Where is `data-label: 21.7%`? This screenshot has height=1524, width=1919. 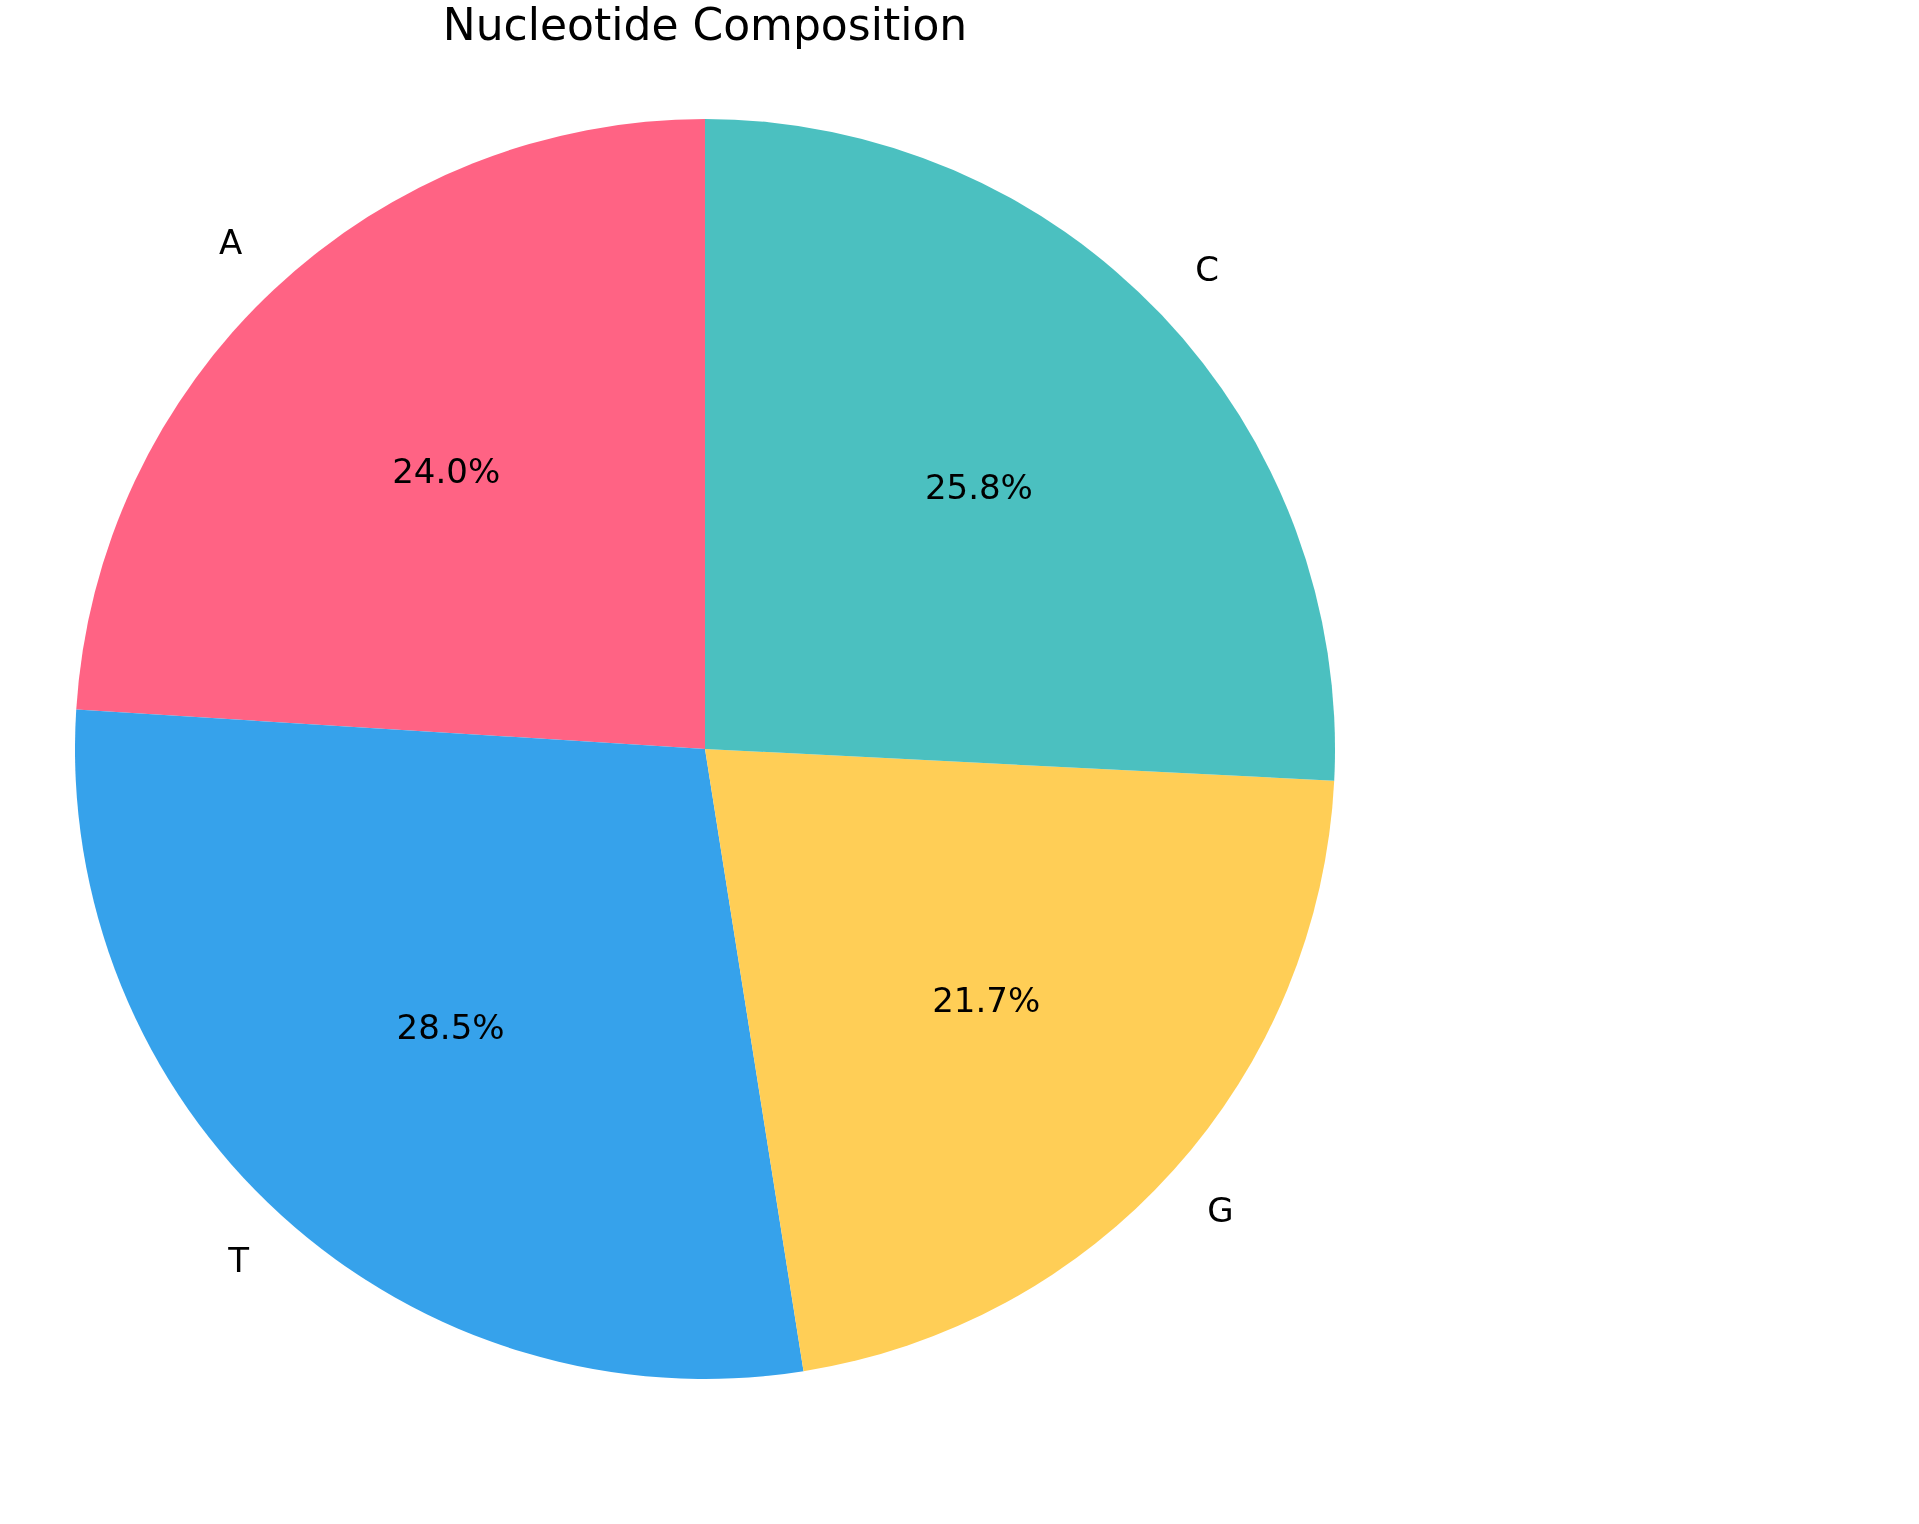
data-label: 21.7% is located at coordinates (986, 999).